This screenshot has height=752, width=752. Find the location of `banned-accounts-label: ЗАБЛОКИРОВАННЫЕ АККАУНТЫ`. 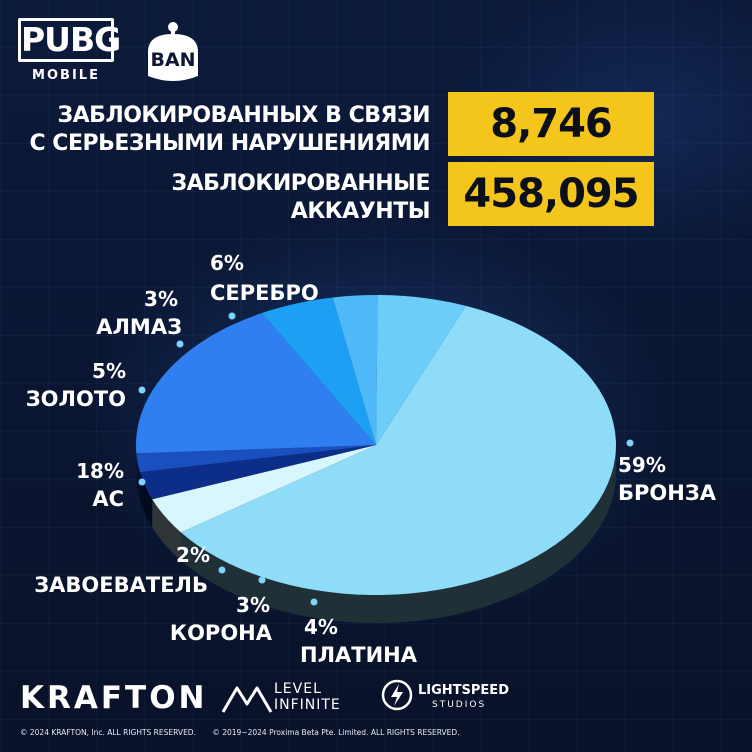

banned-accounts-label: ЗАБЛОКИРОВАННЫЕ АККАУНТЫ is located at coordinates (300, 198).